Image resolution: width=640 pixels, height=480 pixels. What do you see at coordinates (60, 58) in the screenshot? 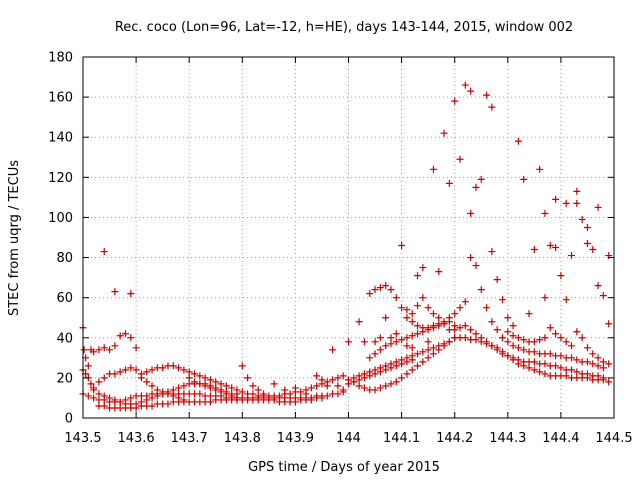
I see `y-tick-label: 180` at bounding box center [60, 58].